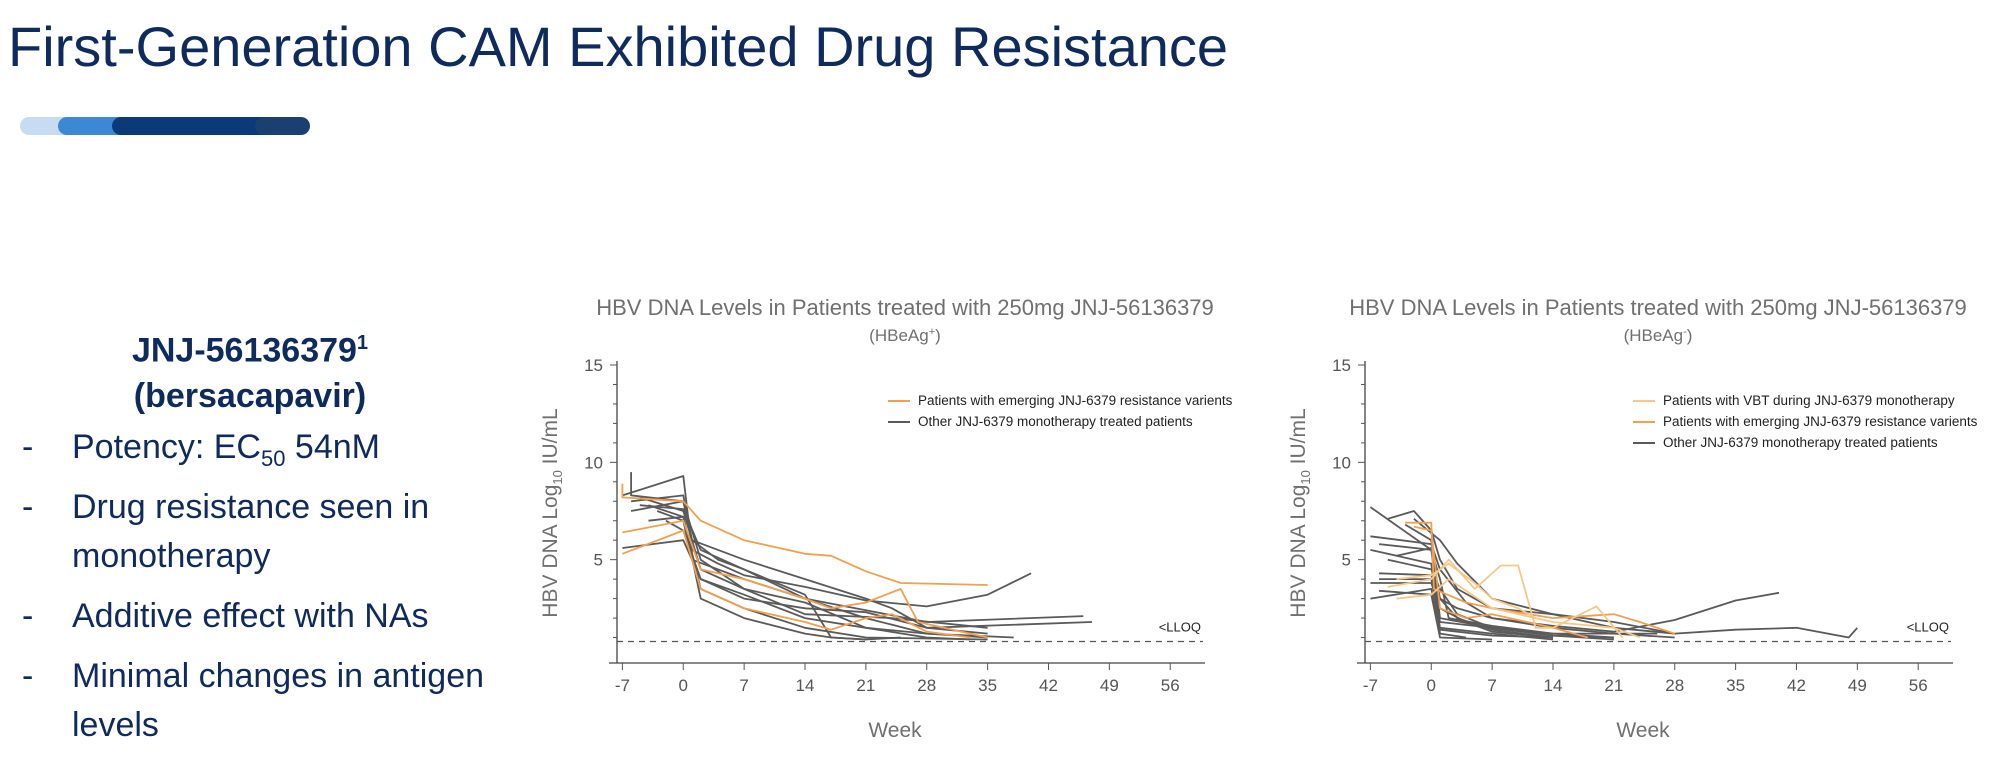  What do you see at coordinates (250, 615) in the screenshot?
I see `bullet-text: Additive effect with NAs` at bounding box center [250, 615].